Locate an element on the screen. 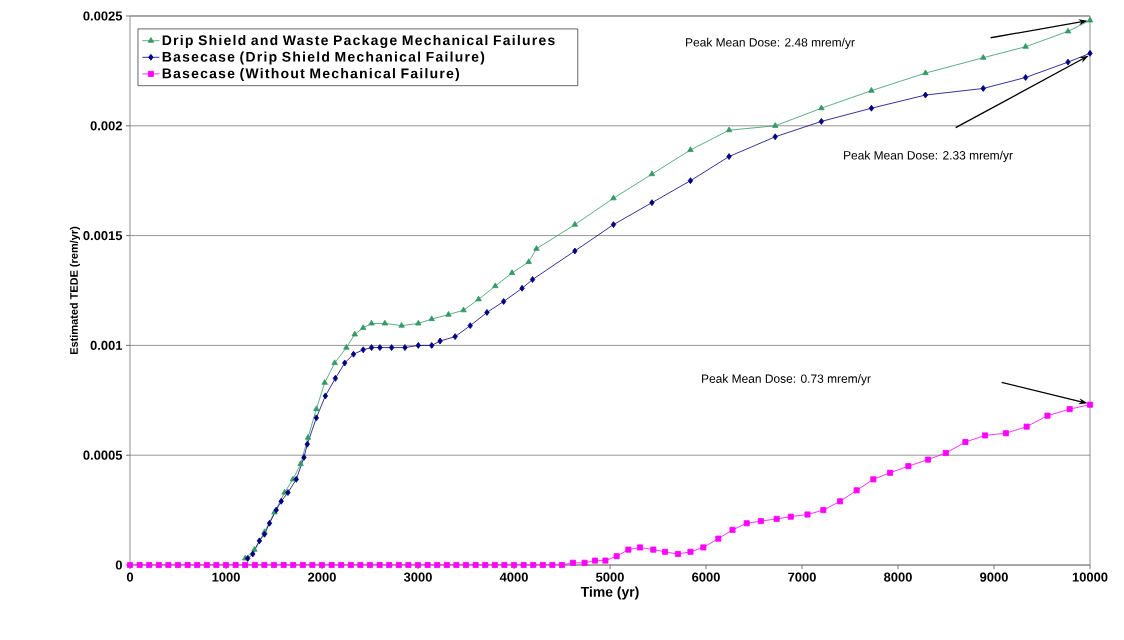  y-tick-label: 0.002 is located at coordinates (106, 126).